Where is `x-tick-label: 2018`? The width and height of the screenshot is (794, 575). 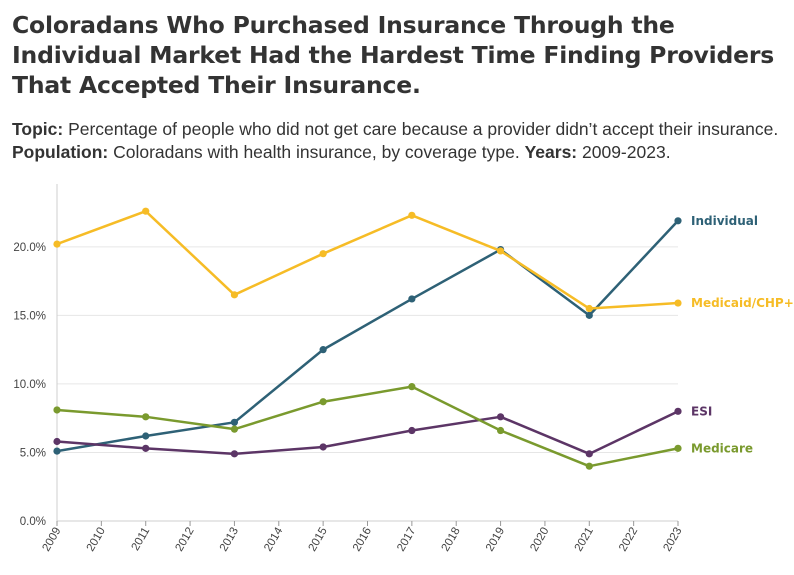
x-tick-label: 2018 is located at coordinates (451, 540).